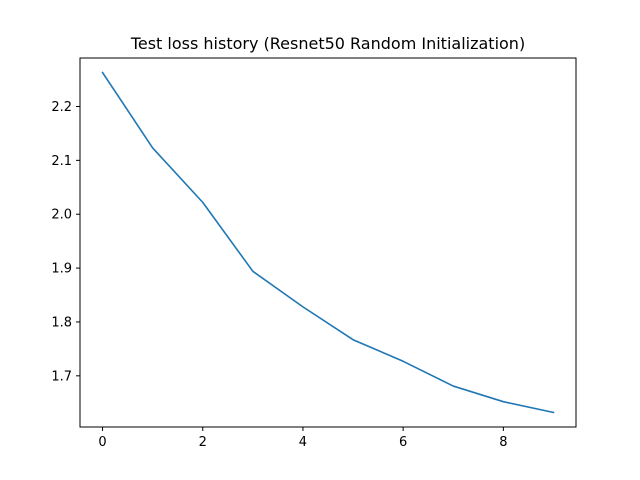  Describe the element at coordinates (61, 215) in the screenshot. I see `y-tick-label: 2.0` at that location.